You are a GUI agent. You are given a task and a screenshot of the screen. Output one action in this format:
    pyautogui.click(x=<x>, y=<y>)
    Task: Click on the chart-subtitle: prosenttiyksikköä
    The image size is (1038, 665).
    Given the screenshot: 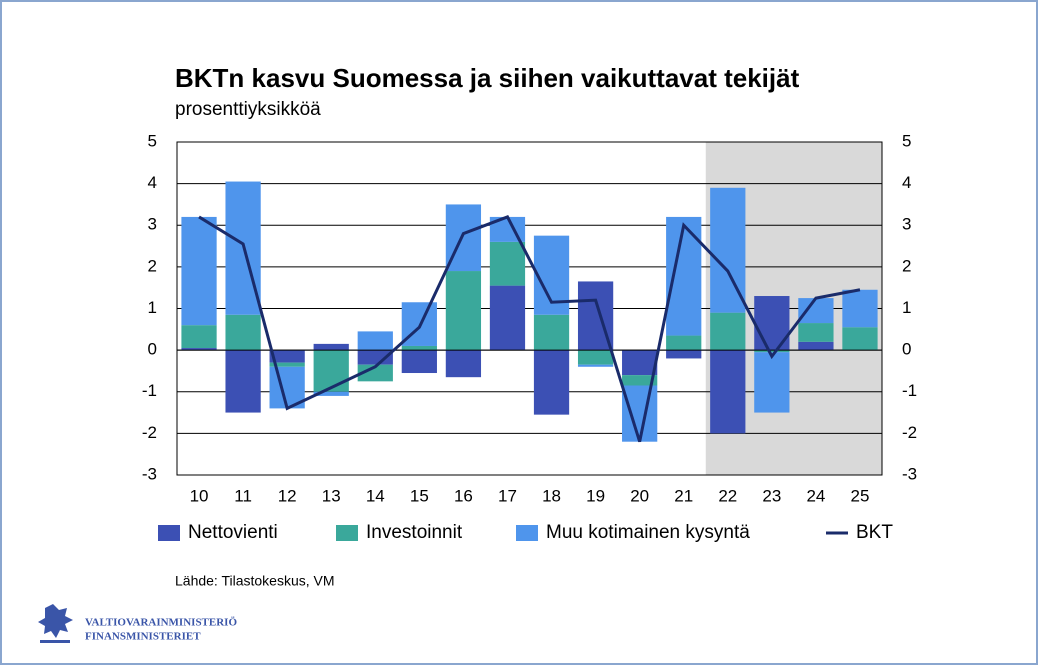 What is the action you would take?
    pyautogui.click(x=248, y=109)
    